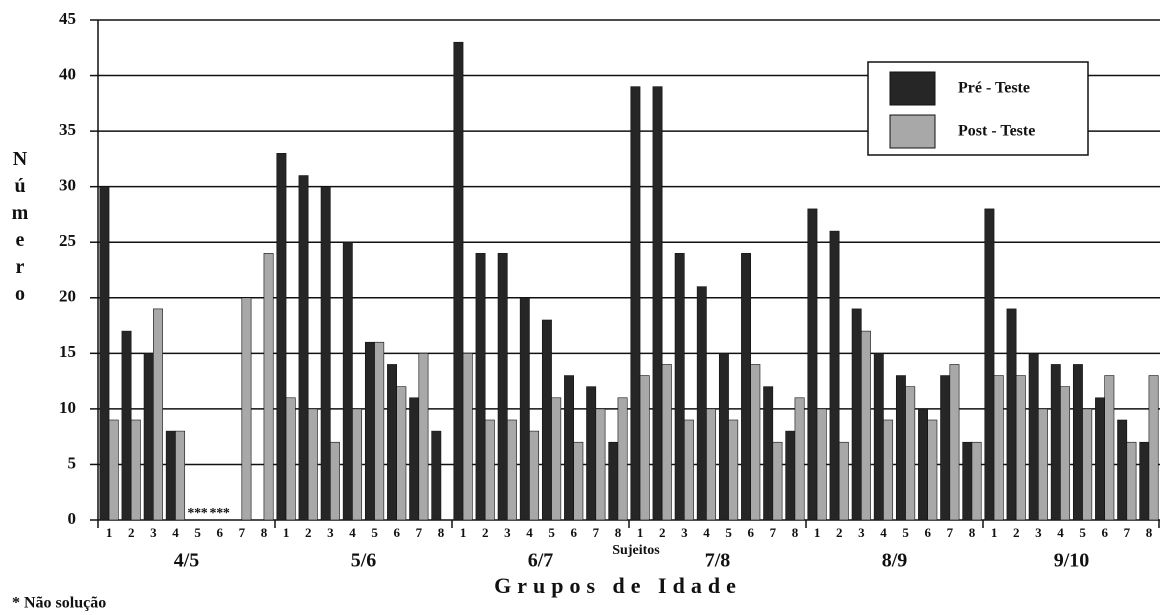 The width and height of the screenshot is (1163, 615). Describe the element at coordinates (618, 532) in the screenshot. I see `x-tick-label: 8` at that location.